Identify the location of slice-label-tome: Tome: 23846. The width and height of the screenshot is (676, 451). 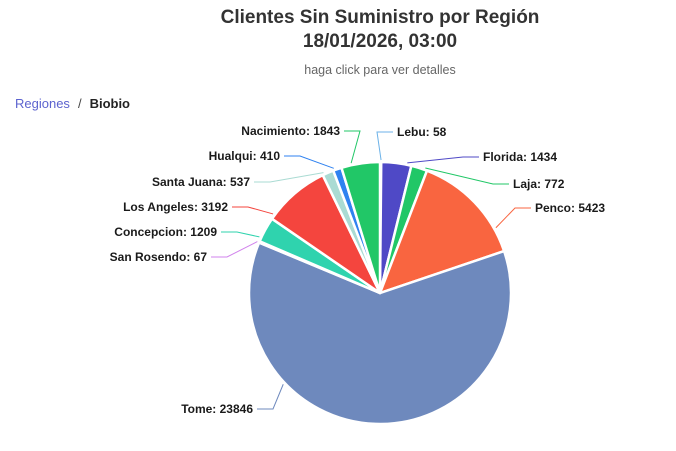
(217, 409).